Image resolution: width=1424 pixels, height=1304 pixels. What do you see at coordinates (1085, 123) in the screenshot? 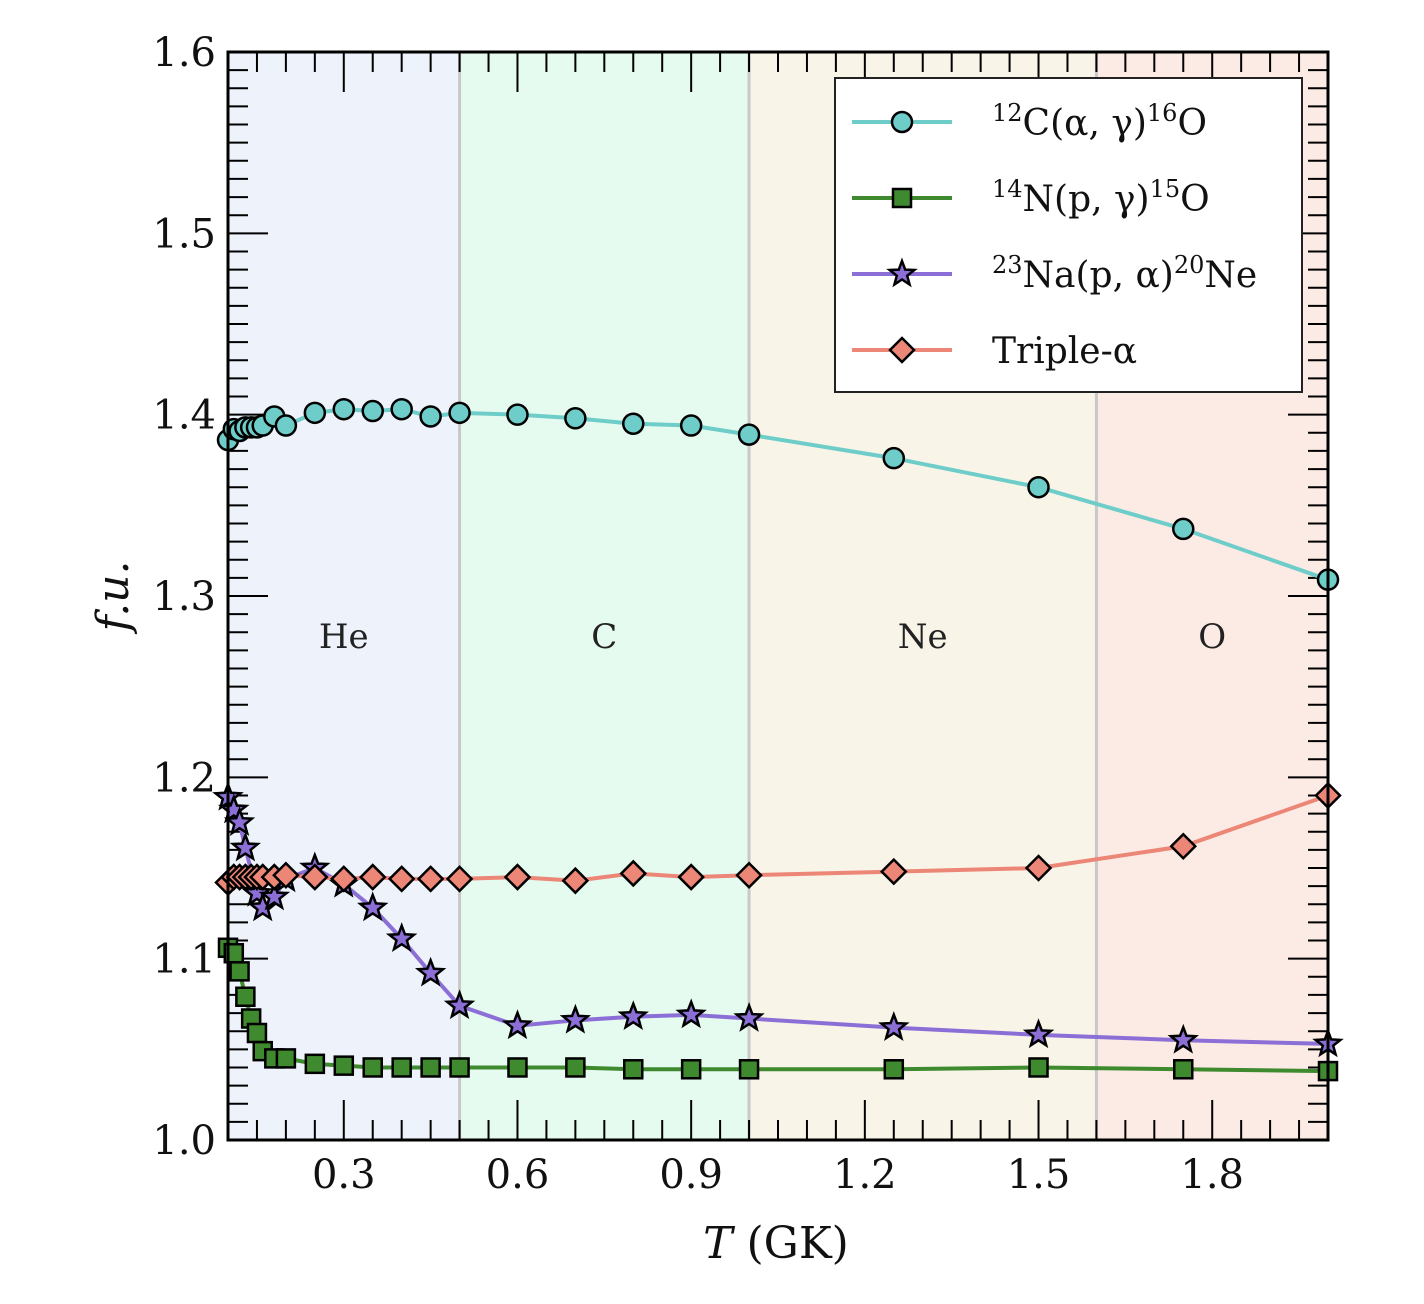
I see `legend-label-part: C(α, γ)` at bounding box center [1085, 123].